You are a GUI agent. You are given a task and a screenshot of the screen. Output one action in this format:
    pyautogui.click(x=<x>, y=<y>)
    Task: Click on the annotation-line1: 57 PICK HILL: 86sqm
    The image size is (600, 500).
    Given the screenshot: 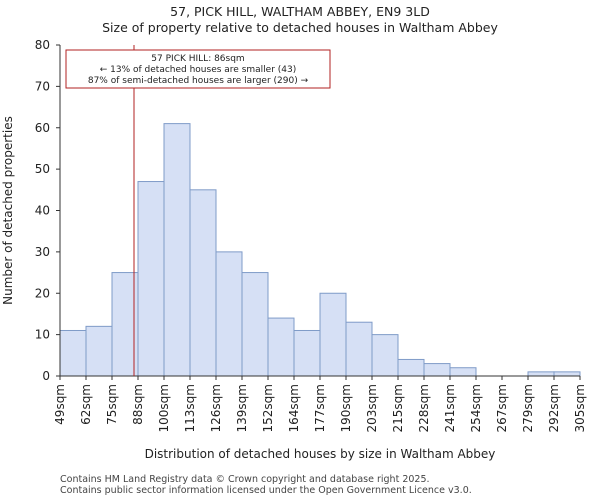 What is the action you would take?
    pyautogui.click(x=197, y=59)
    